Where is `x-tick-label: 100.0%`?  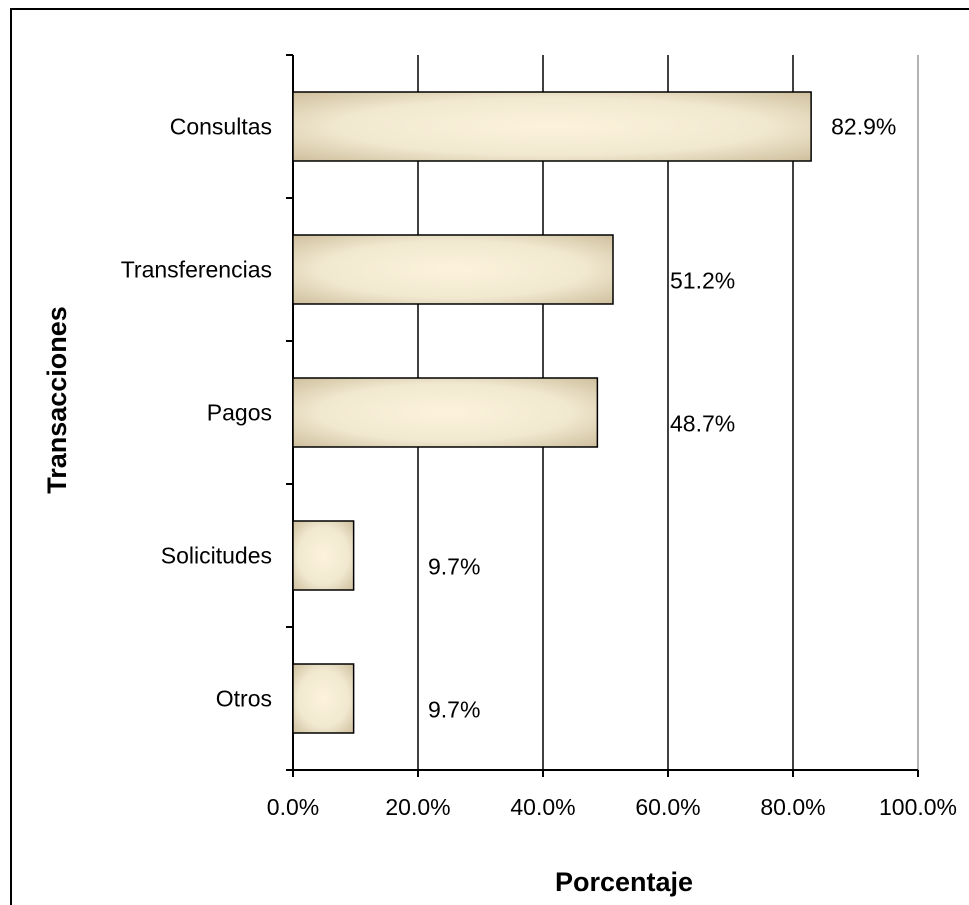
x-tick-label: 100.0% is located at coordinates (918, 807).